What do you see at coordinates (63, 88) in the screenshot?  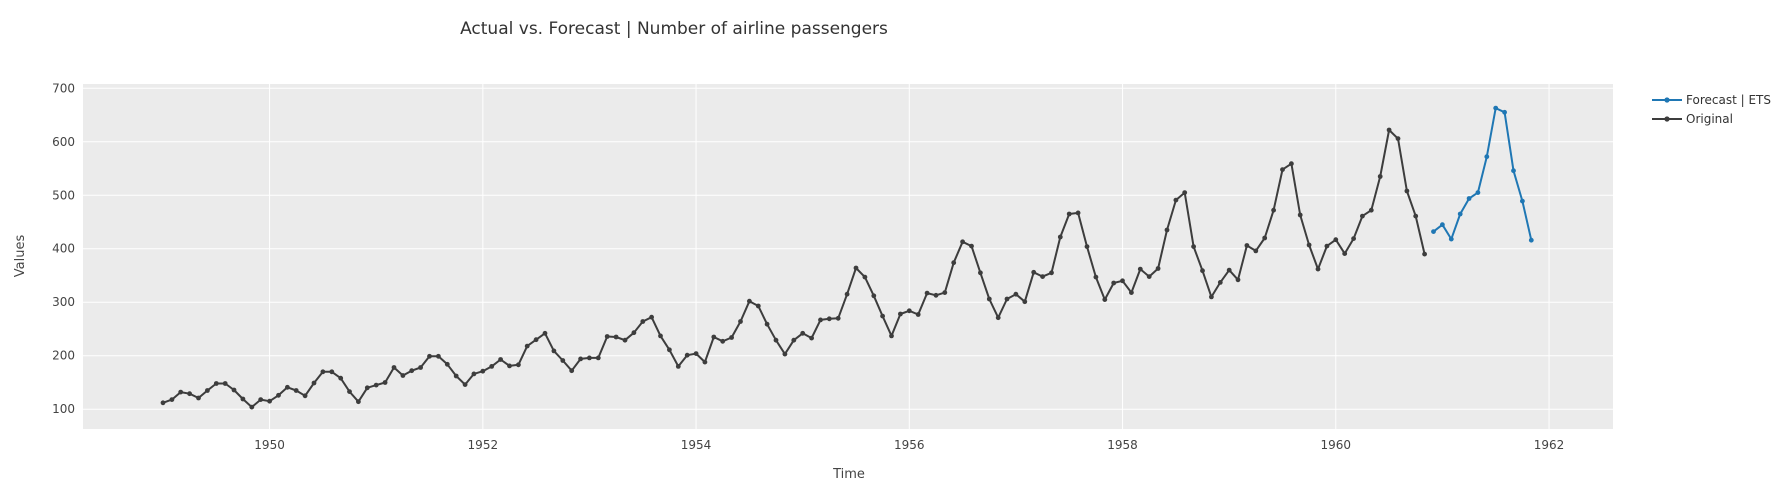 I see `y-tick-label: 700` at bounding box center [63, 88].